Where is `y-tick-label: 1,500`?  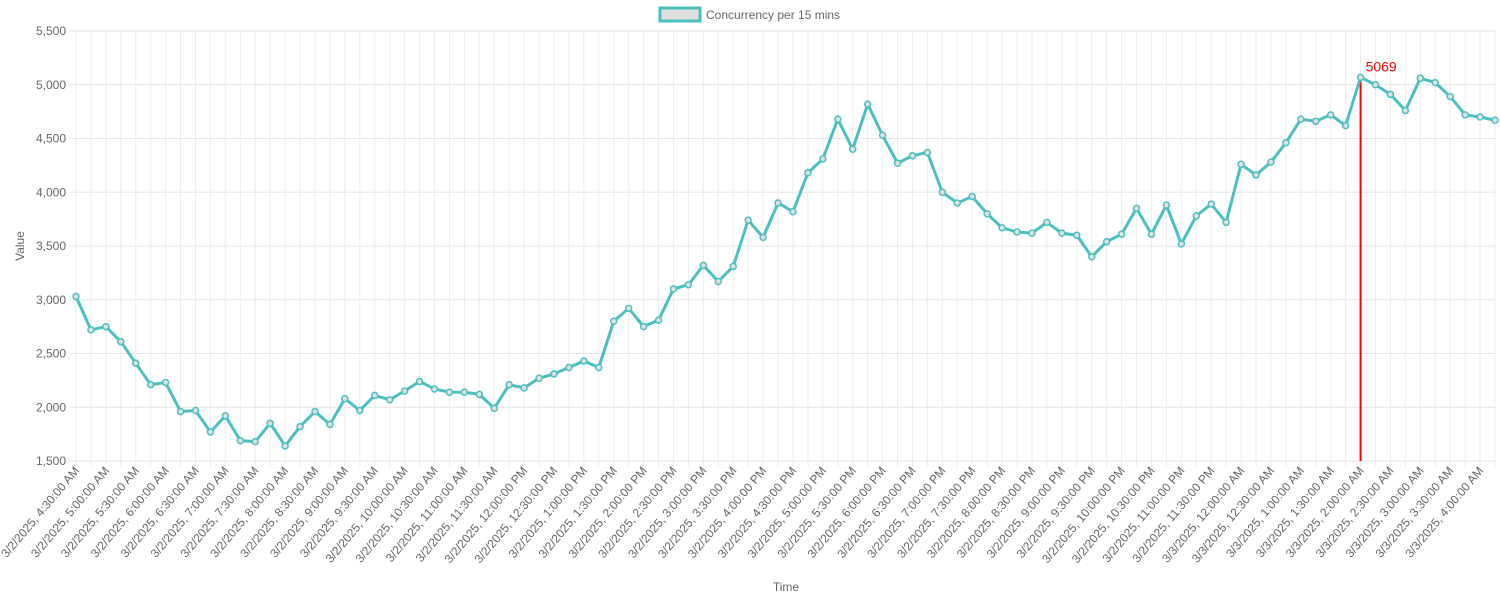 y-tick-label: 1,500 is located at coordinates (51, 461).